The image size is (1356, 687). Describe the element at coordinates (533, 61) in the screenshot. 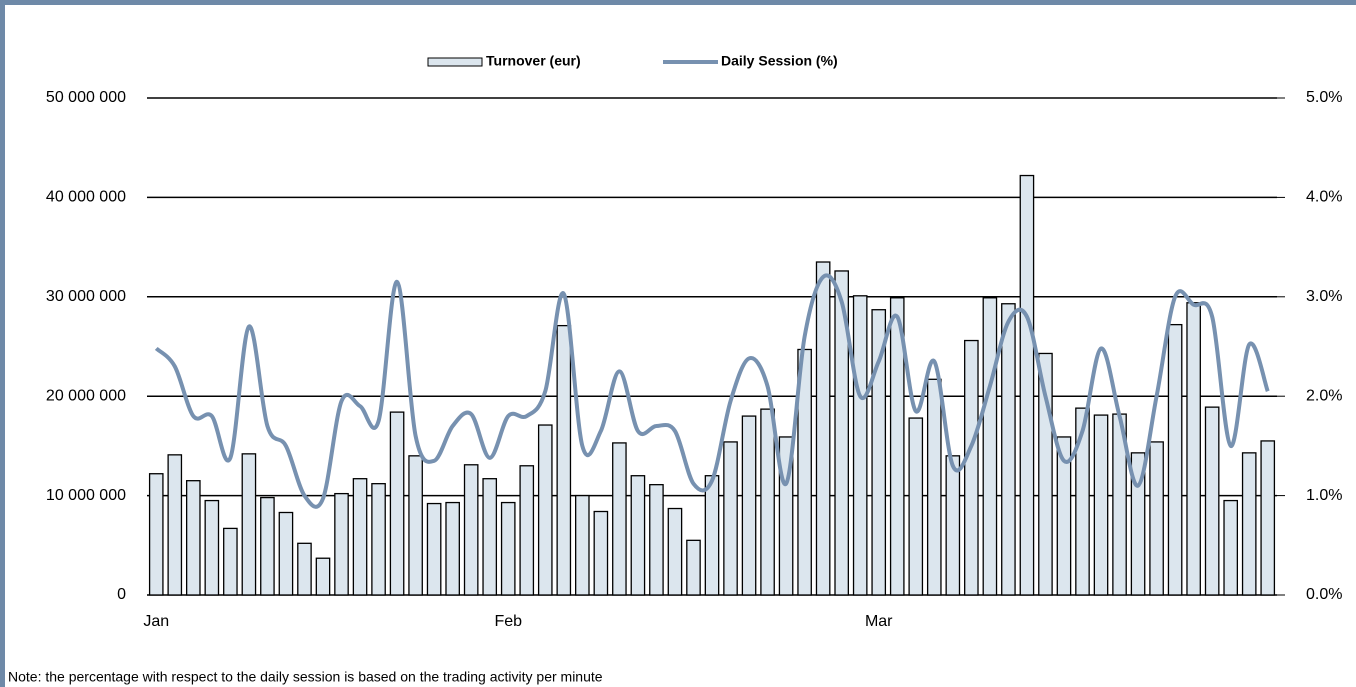

I see `legend-label: Turnover (eur)` at that location.